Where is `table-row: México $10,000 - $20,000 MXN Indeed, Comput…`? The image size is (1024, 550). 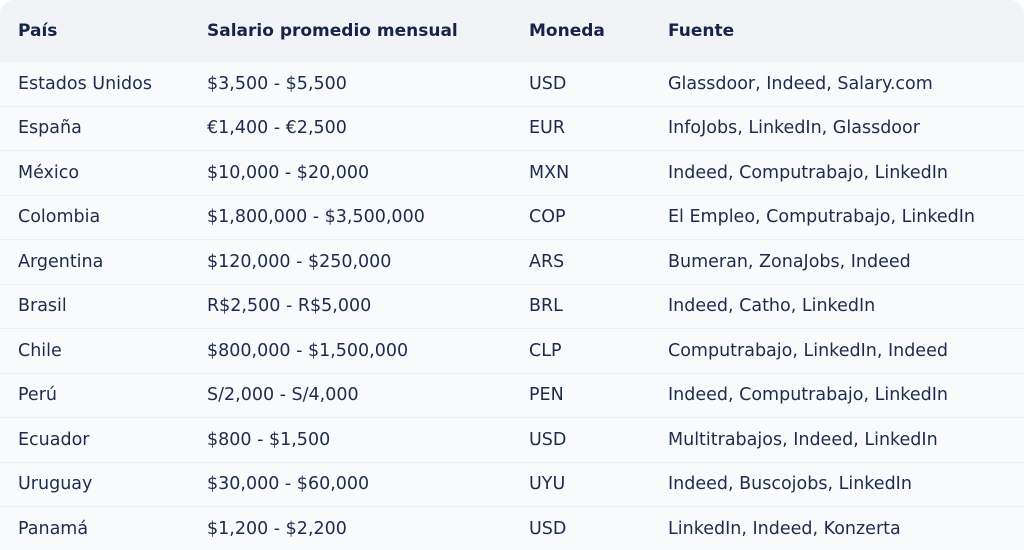 table-row: México $10,000 - $20,000 MXN Indeed, Comput… is located at coordinates (512, 172).